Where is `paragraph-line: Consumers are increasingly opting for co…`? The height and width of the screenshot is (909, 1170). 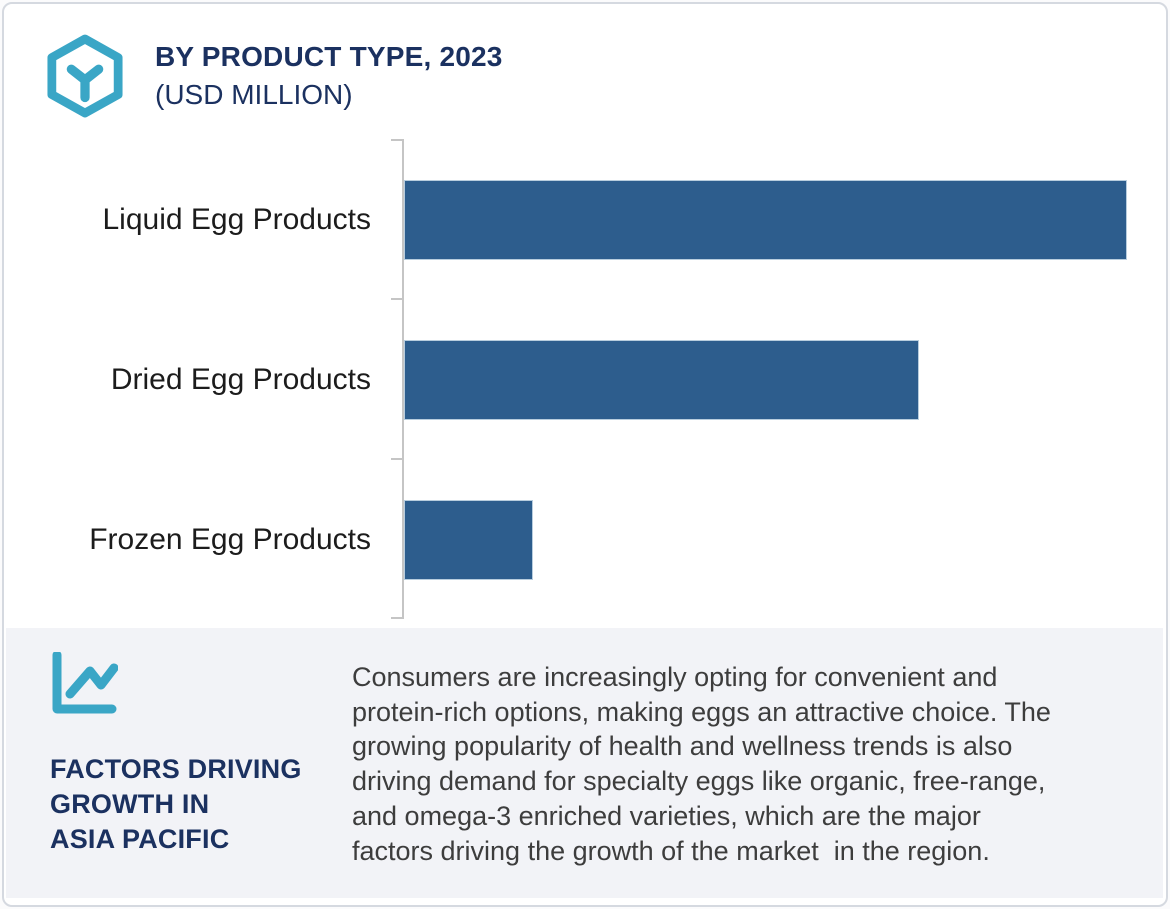 paragraph-line: Consumers are increasingly opting for co… is located at coordinates (675, 677).